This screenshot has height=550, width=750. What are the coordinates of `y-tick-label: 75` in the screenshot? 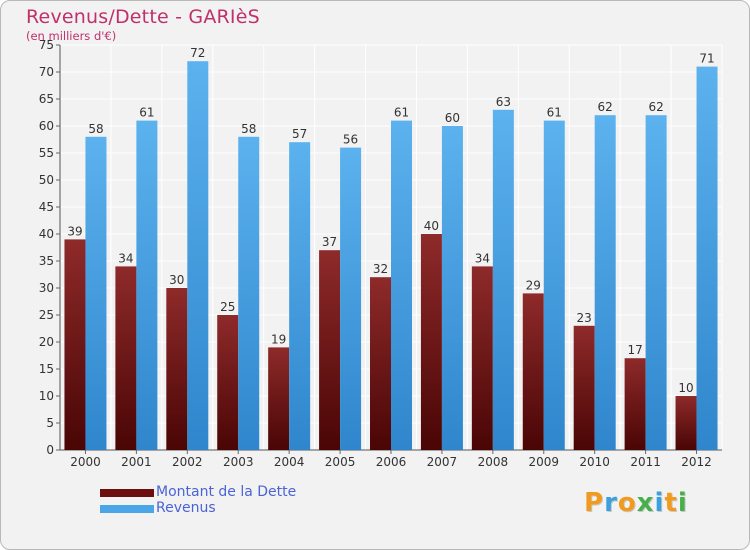 It's located at (46, 45).